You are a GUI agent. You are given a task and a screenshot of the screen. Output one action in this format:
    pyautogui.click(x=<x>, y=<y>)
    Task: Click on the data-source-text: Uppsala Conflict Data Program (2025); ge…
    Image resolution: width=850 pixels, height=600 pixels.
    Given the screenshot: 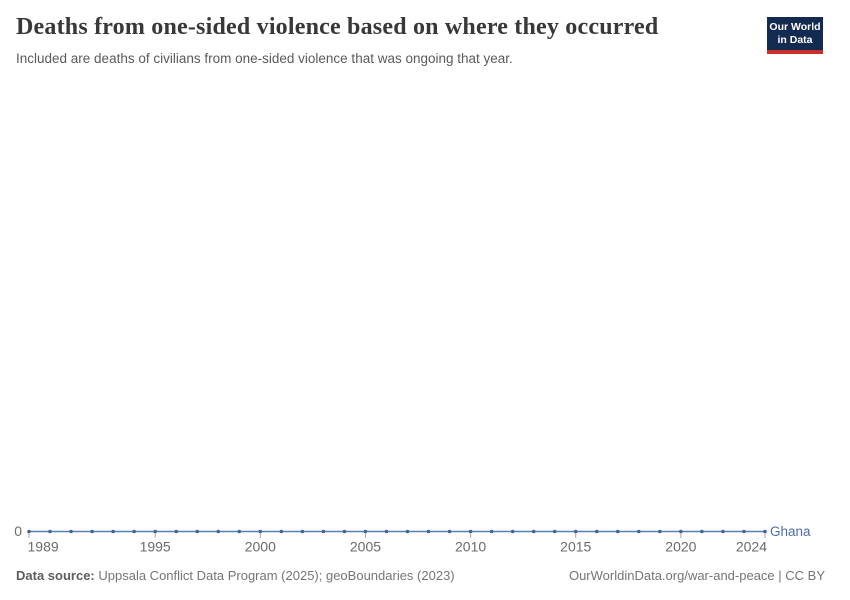 What is the action you would take?
    pyautogui.click(x=276, y=575)
    